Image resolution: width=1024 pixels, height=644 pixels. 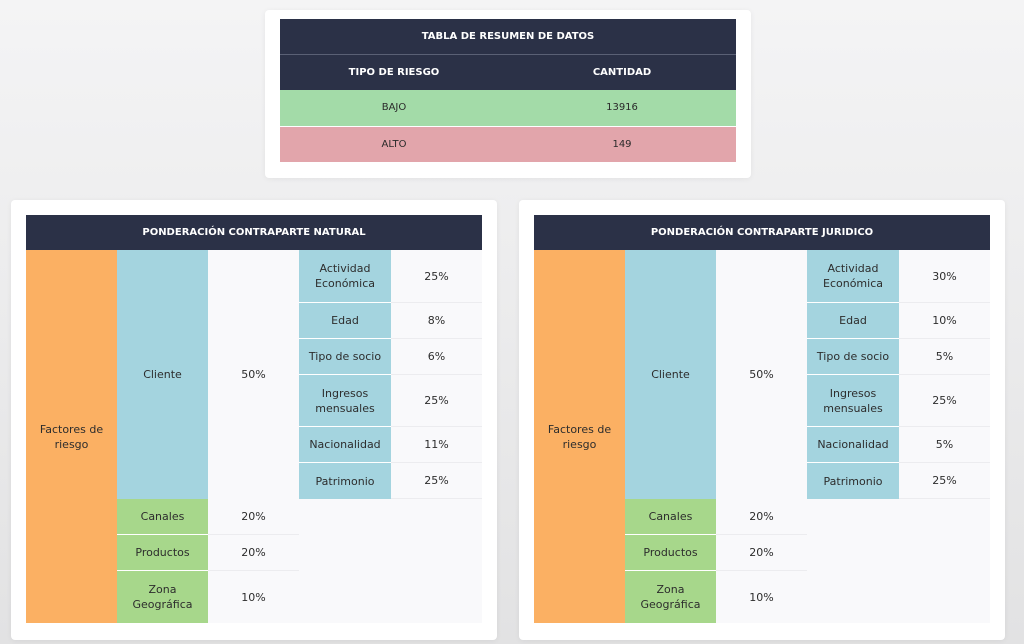 I want to click on column-header-cantidad: CANTIDAD, so click(x=622, y=72).